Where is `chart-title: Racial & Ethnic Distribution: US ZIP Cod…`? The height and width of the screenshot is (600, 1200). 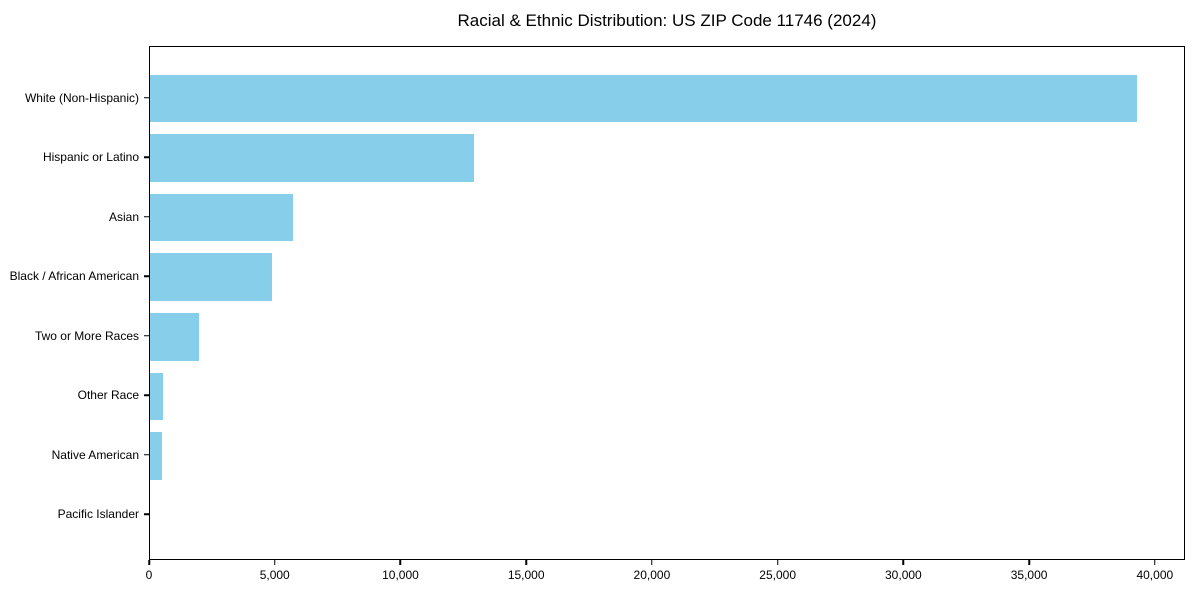 chart-title: Racial & Ethnic Distribution: US ZIP Cod… is located at coordinates (667, 20).